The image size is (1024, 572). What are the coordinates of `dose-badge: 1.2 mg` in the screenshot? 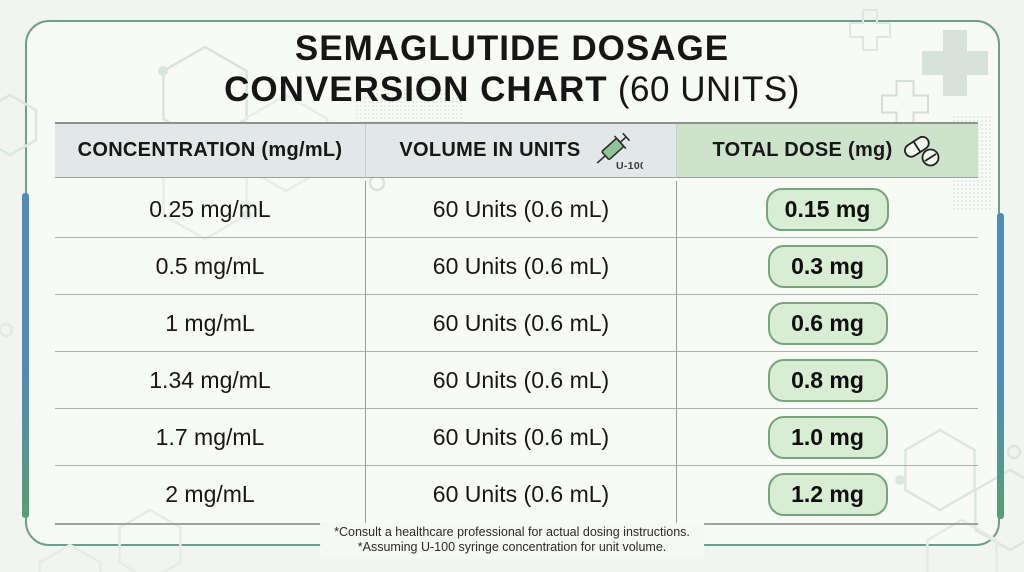 It's located at (827, 494).